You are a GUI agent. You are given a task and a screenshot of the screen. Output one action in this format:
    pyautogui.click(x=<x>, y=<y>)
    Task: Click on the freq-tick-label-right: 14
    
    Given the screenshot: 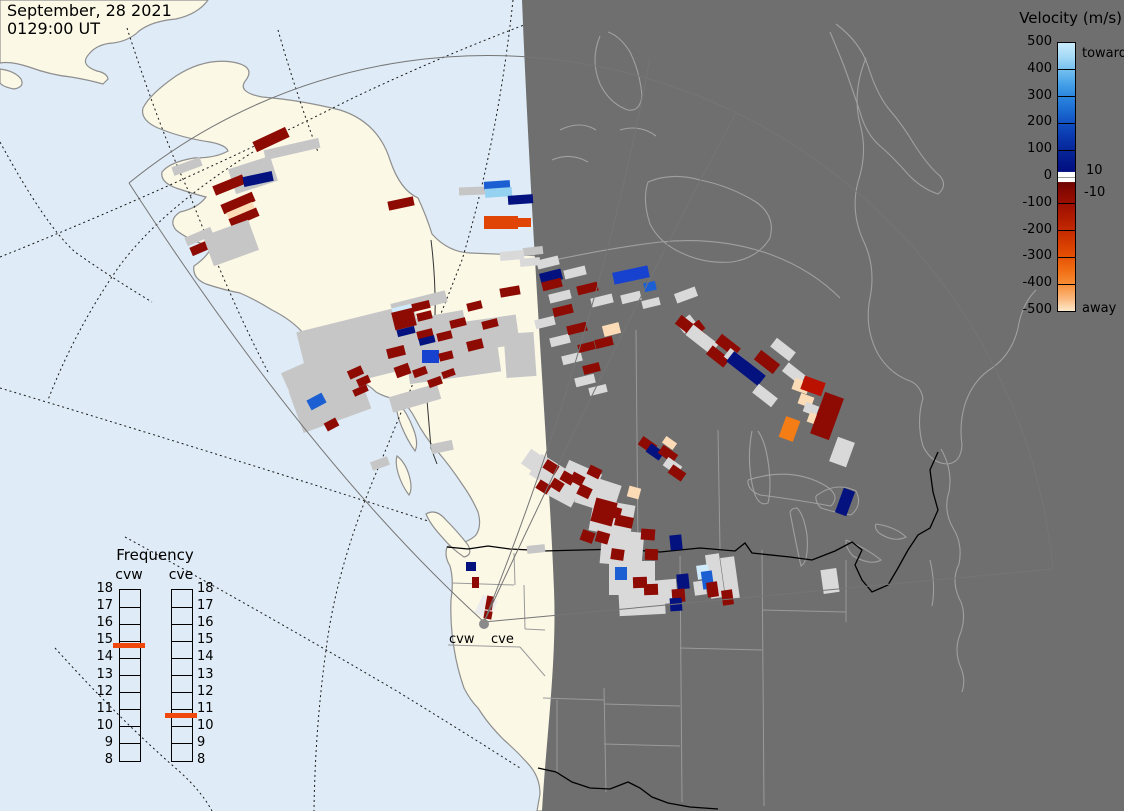 What is the action you would take?
    pyautogui.click(x=205, y=657)
    